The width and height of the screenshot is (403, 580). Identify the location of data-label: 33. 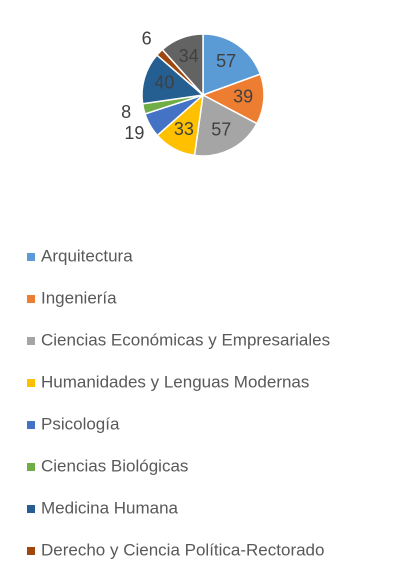
(184, 129).